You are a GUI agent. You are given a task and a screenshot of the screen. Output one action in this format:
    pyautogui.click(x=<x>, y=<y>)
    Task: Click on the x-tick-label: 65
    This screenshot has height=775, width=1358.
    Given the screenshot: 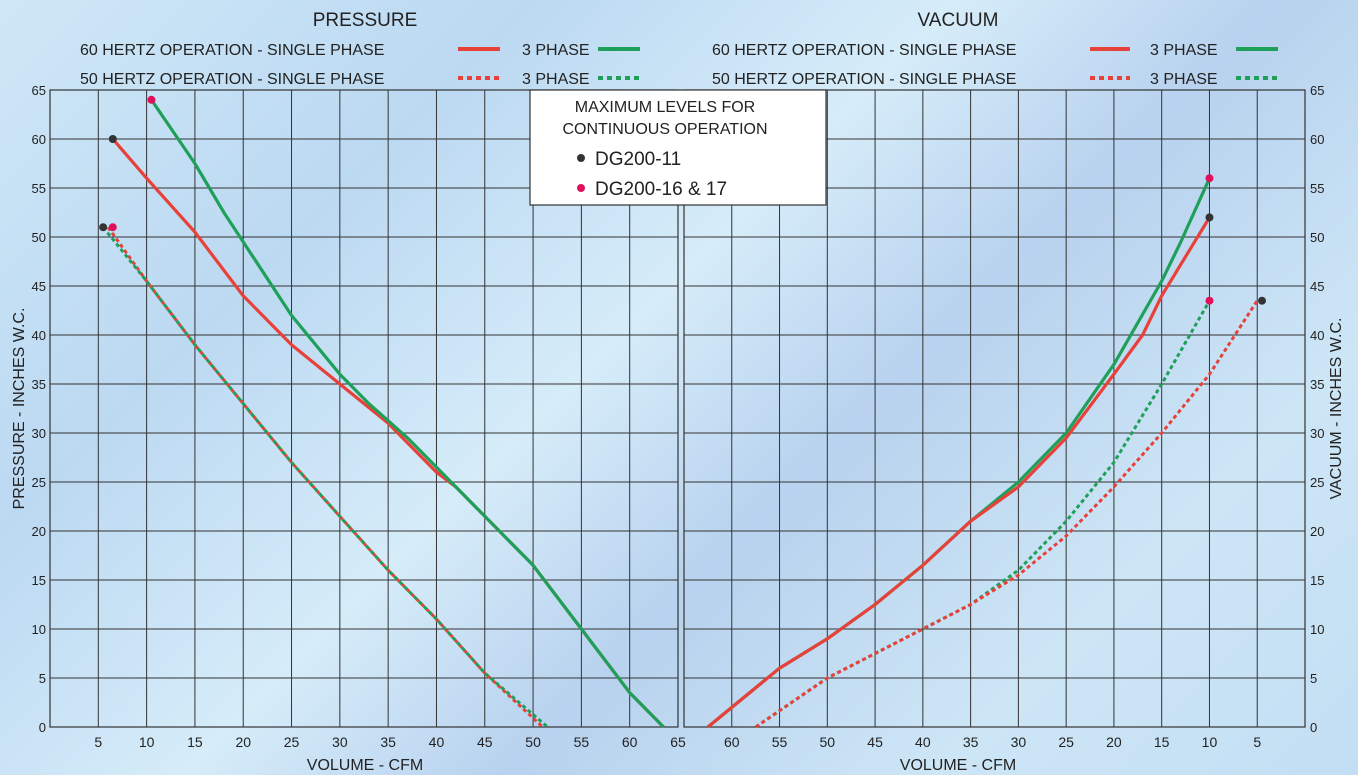 What is the action you would take?
    pyautogui.click(x=678, y=742)
    